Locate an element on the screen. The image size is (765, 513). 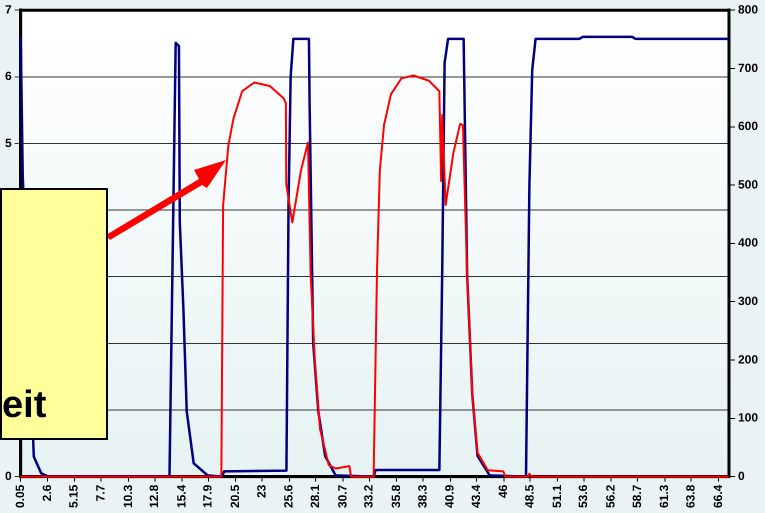
x-tick-label: 48.5 is located at coordinates (529, 496).